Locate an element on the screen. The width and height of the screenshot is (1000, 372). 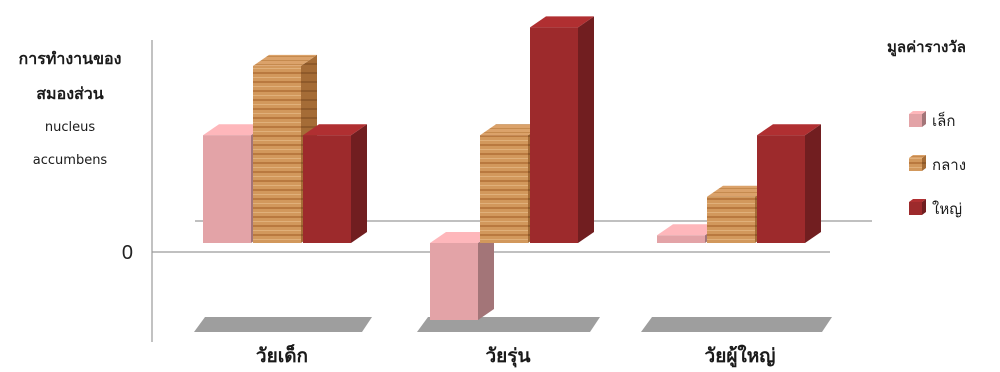
legend-item-1: เล็ก is located at coordinates (932, 120).